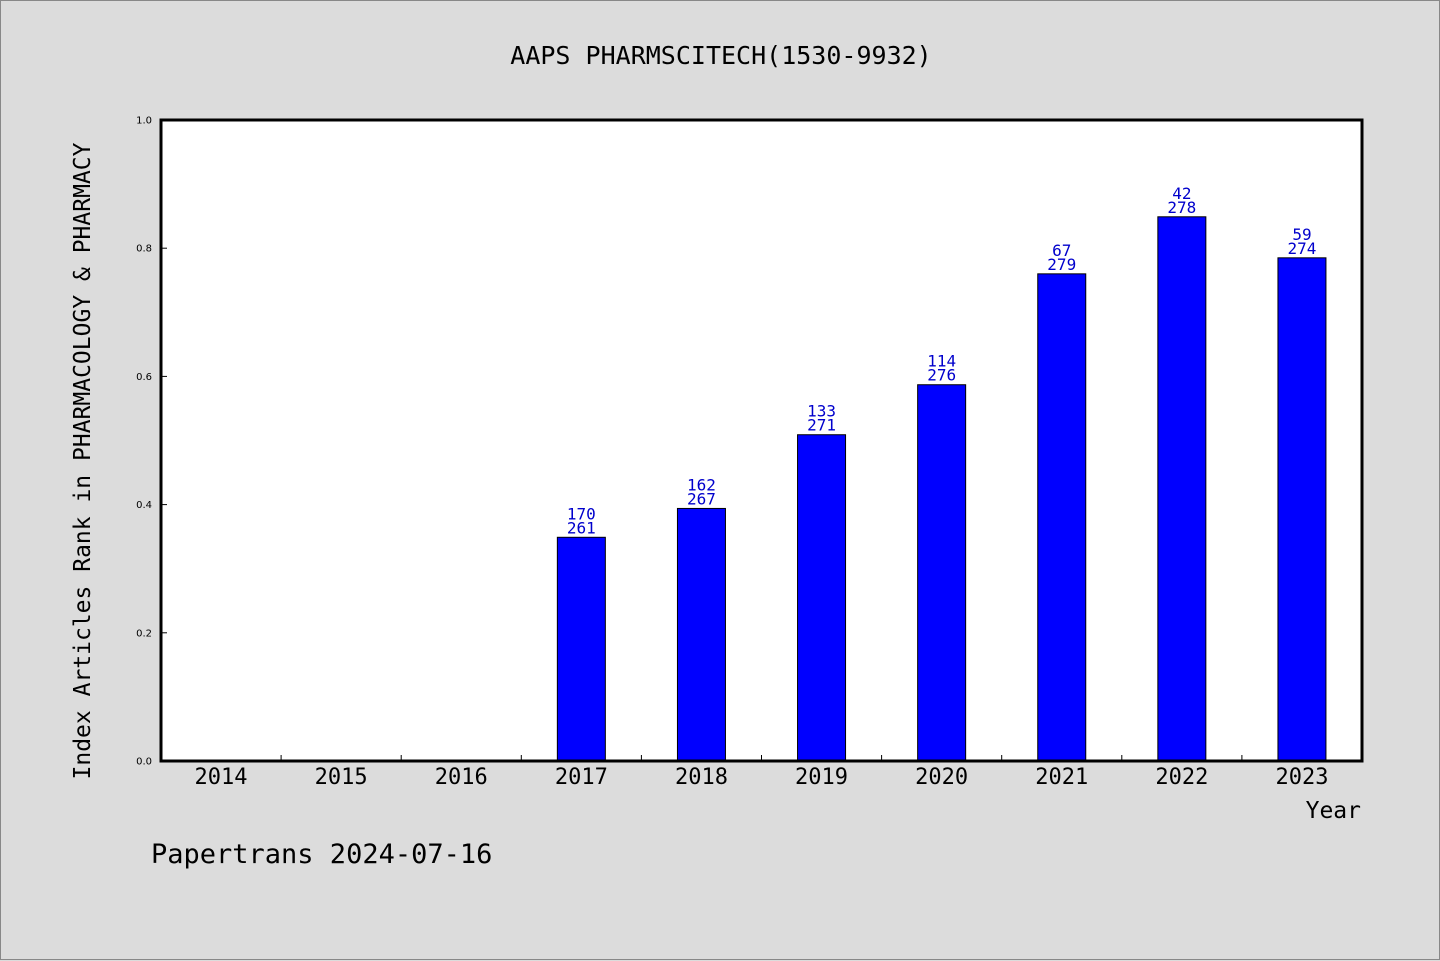  I want to click on x-tick-label: 2015, so click(341, 777).